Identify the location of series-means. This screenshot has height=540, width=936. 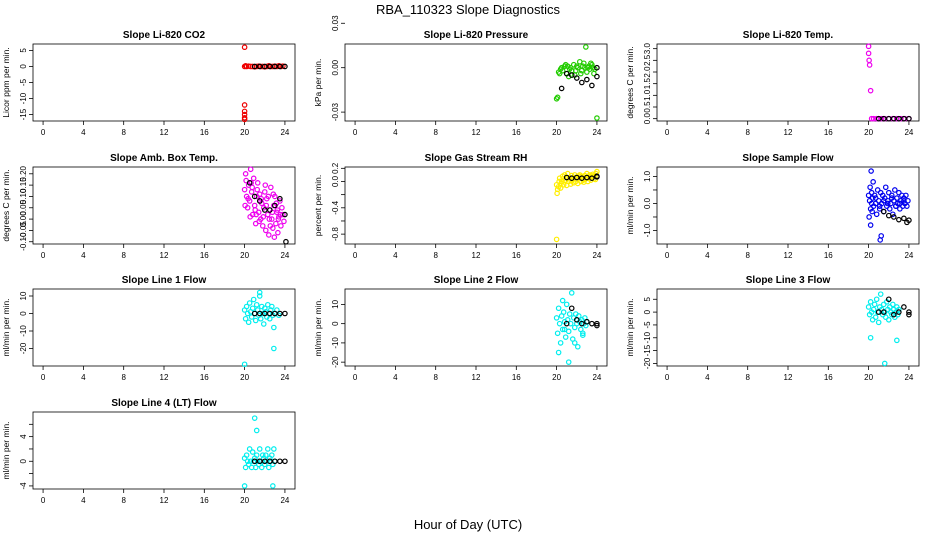
(581, 317).